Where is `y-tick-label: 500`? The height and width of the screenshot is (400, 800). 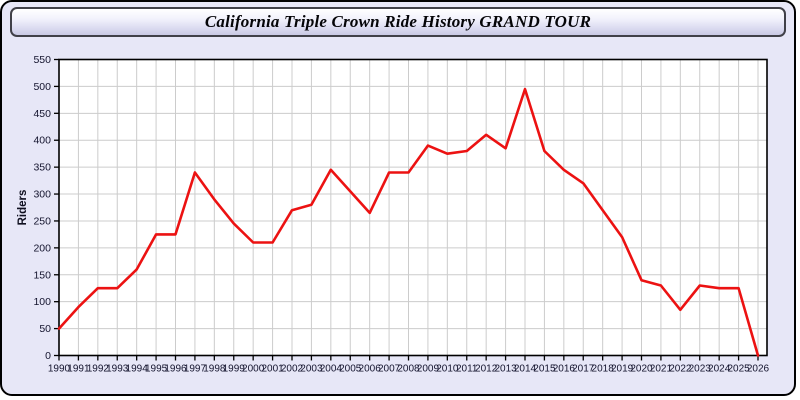 y-tick-label: 500 is located at coordinates (42, 87).